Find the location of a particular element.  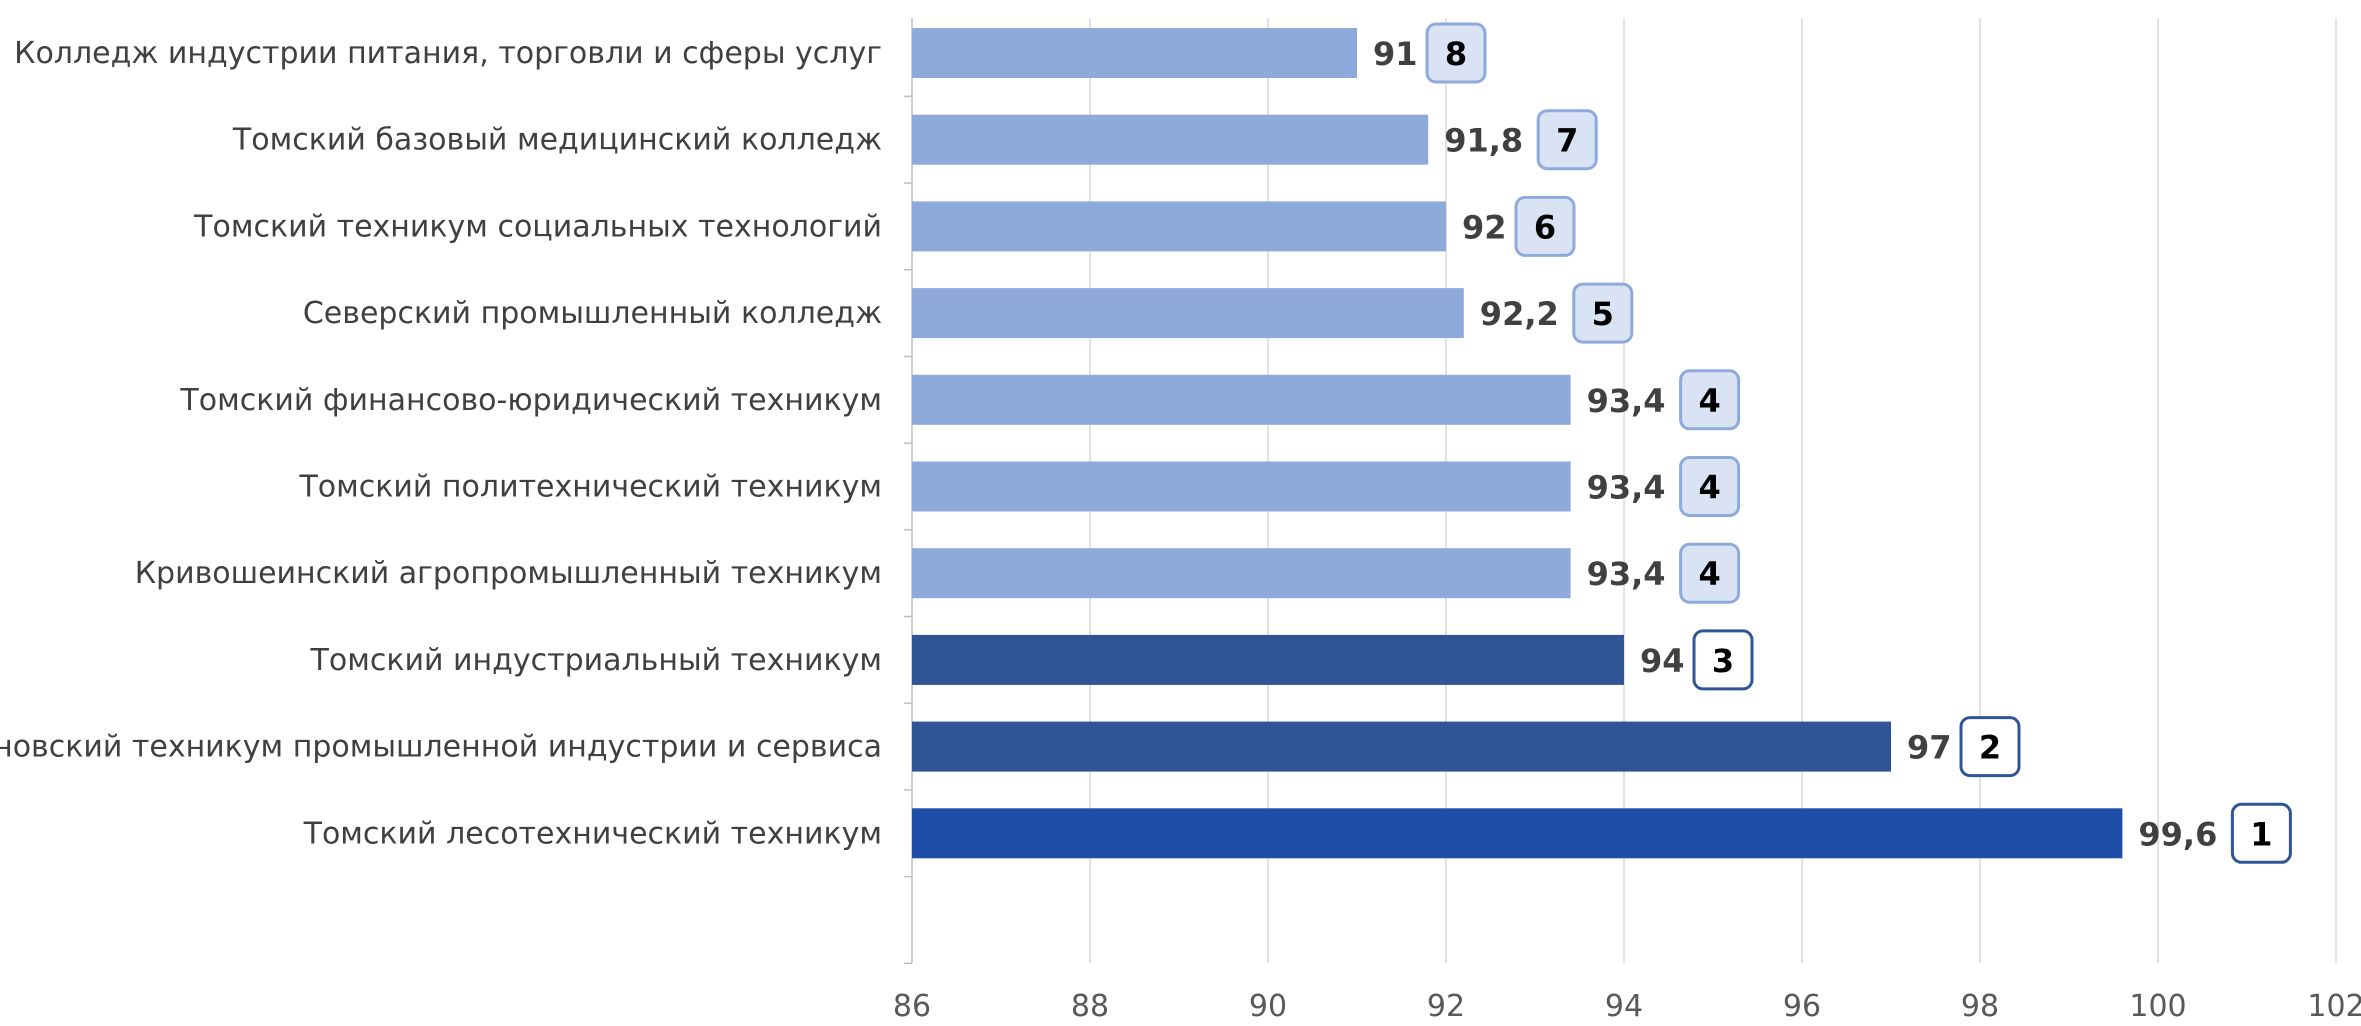

x-tick-label: 100 is located at coordinates (2157, 1005).